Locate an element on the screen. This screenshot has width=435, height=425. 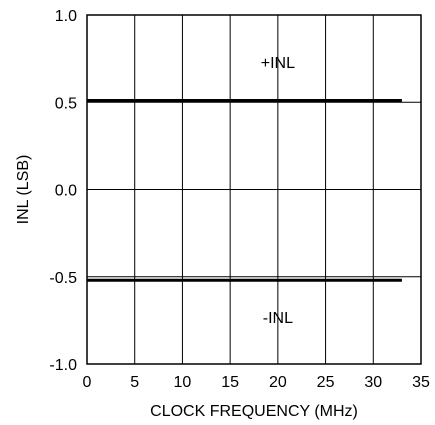
y-axis-title: INL (LSB) is located at coordinates (23, 190).